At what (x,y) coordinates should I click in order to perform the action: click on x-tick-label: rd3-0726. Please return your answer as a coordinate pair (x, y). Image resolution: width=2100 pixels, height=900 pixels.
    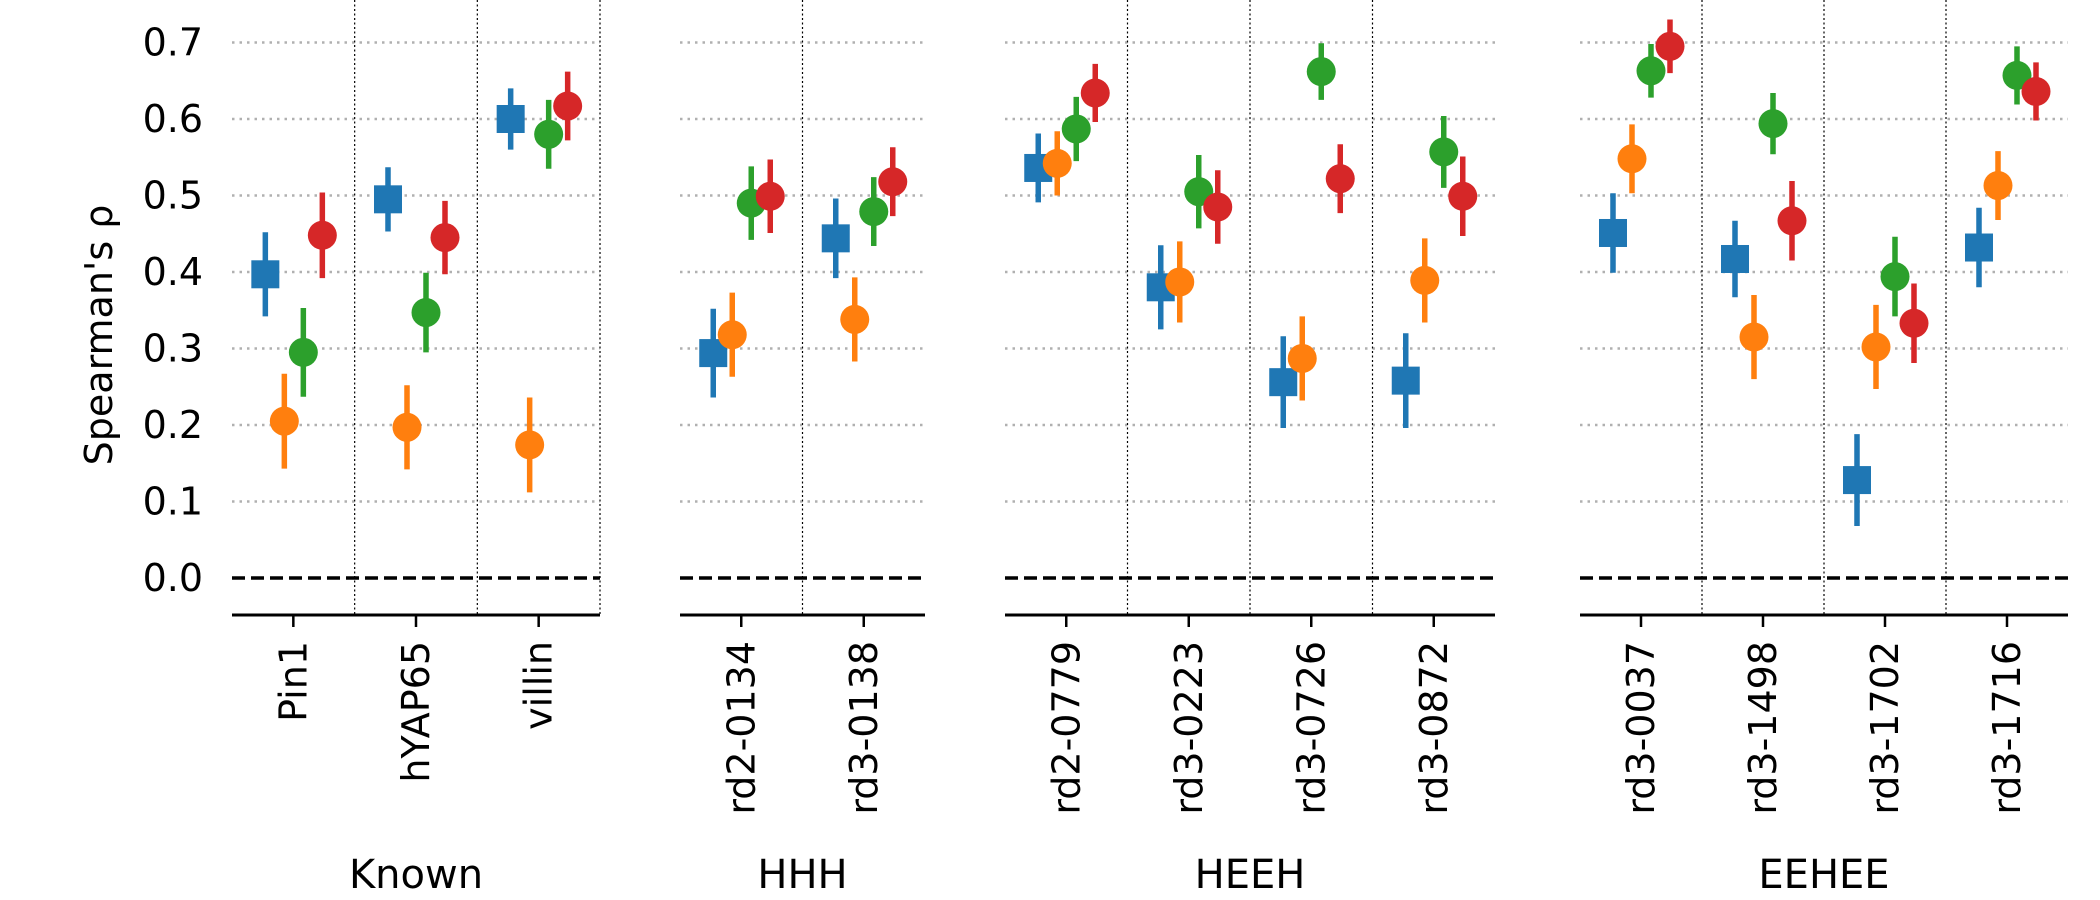
    Looking at the image, I should click on (1311, 728).